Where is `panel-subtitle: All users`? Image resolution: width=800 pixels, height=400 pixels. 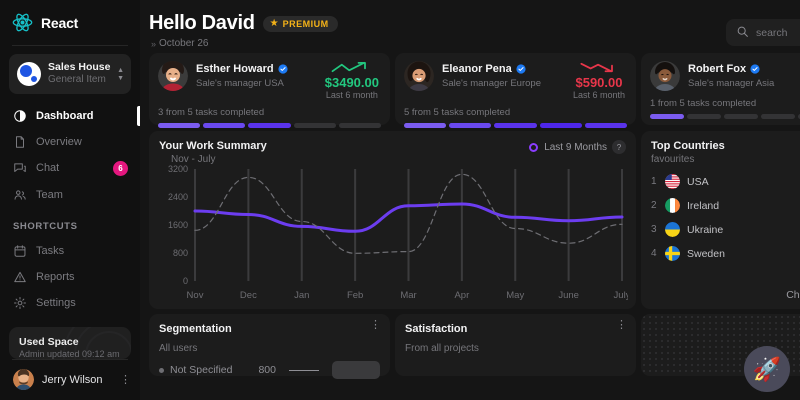
panel-subtitle: All users is located at coordinates (178, 348).